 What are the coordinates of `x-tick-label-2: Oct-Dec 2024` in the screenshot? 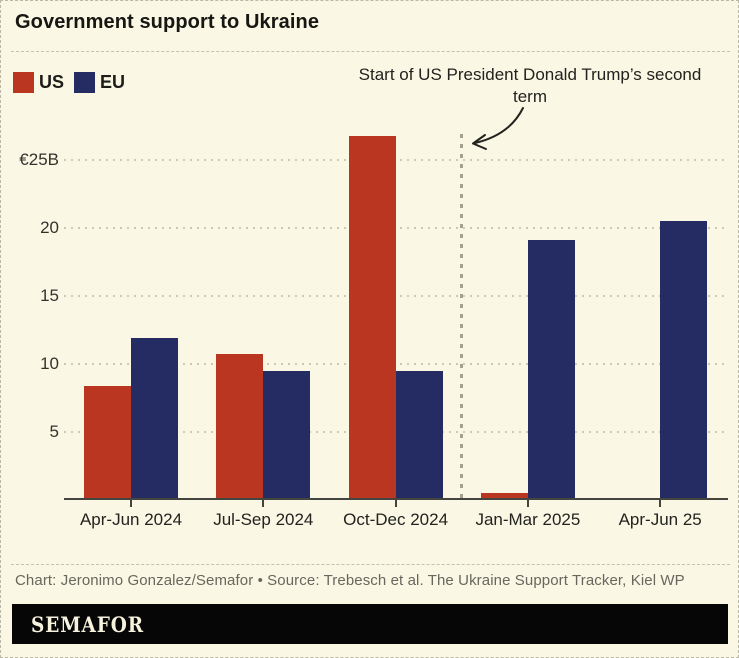 It's located at (396, 519).